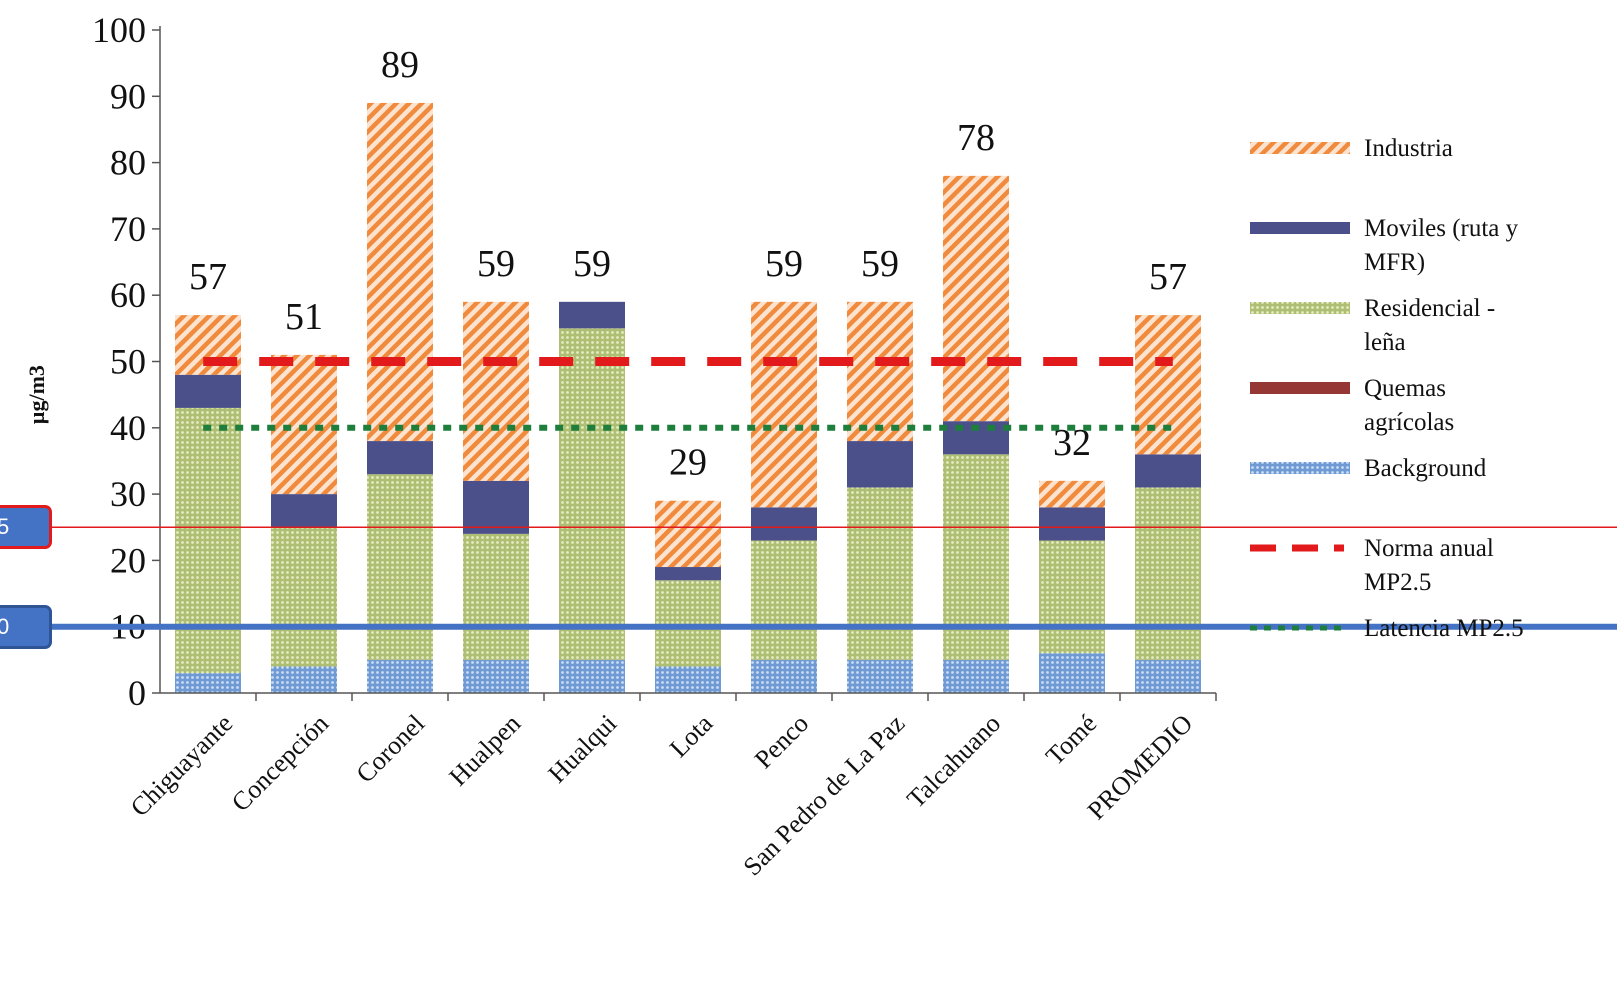 The image size is (1617, 989). I want to click on y-tick-label: 70, so click(128, 229).